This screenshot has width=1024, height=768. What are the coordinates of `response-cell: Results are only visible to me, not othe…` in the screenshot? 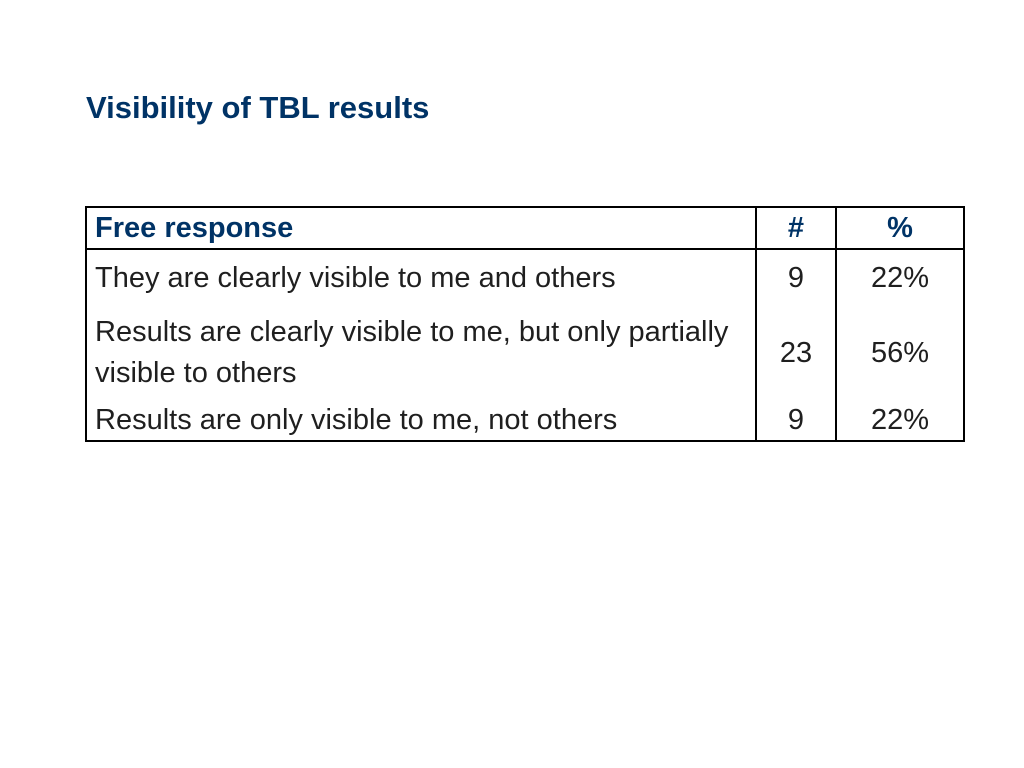 It's located at (421, 420).